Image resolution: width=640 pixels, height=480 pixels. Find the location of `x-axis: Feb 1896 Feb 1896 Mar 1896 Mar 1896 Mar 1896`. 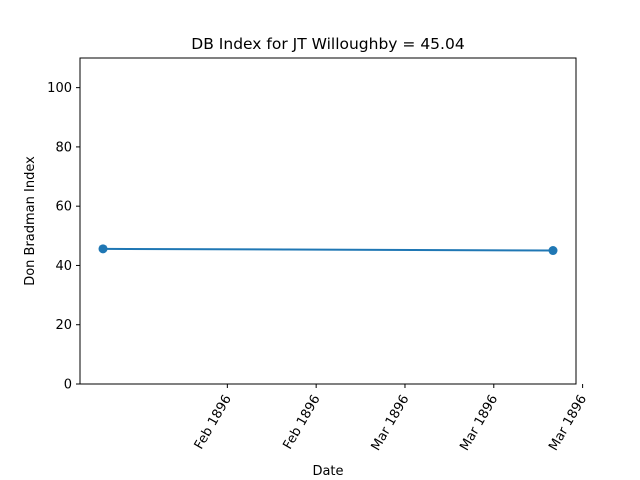

x-axis: Feb 1896 Feb 1896 Mar 1896 Mar 1896 Mar 1896 is located at coordinates (391, 418).